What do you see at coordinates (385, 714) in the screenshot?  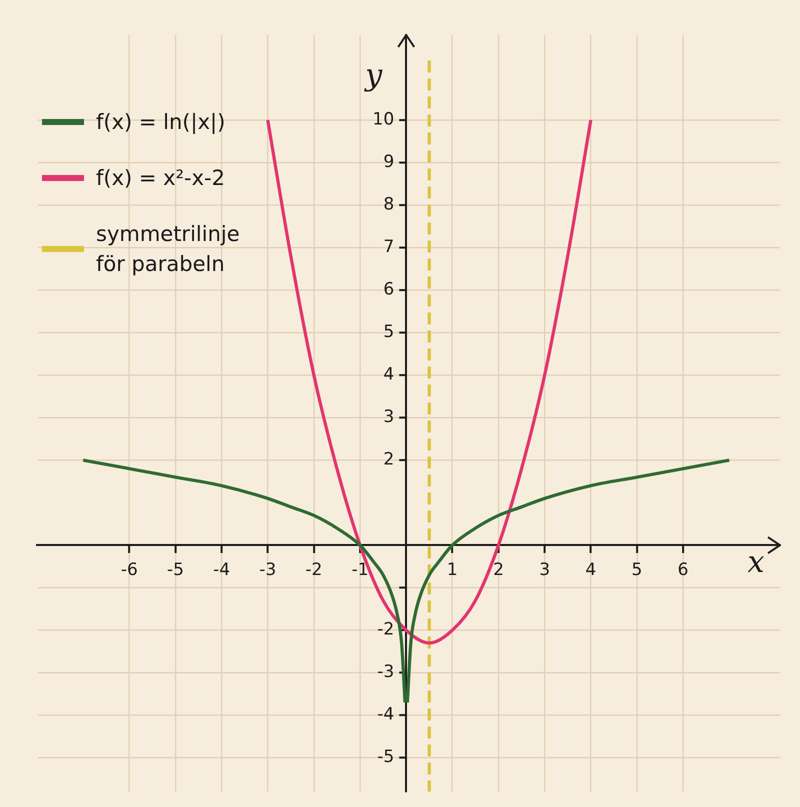 I see `y-tick-label: -4` at bounding box center [385, 714].